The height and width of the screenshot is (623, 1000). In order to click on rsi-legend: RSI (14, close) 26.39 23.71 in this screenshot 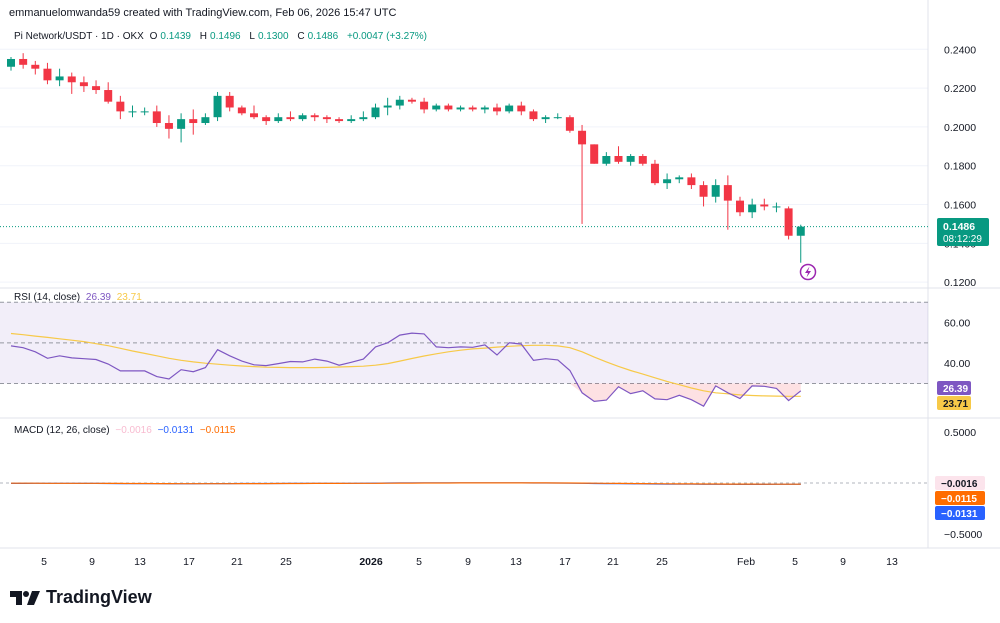, I will do `click(79, 297)`.